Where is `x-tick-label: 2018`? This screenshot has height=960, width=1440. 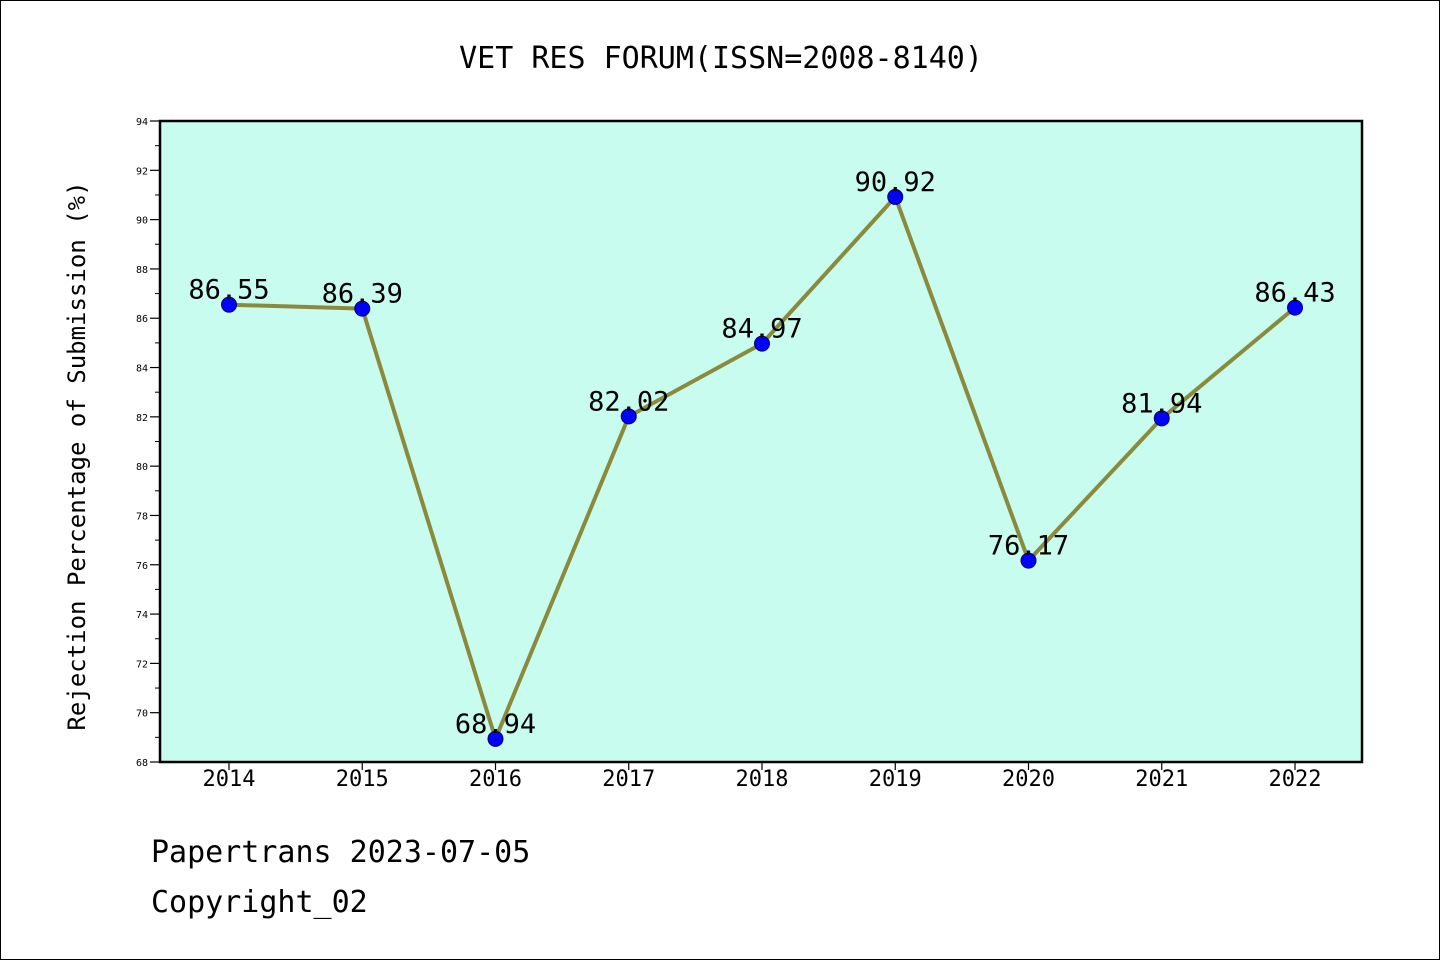 x-tick-label: 2018 is located at coordinates (762, 779).